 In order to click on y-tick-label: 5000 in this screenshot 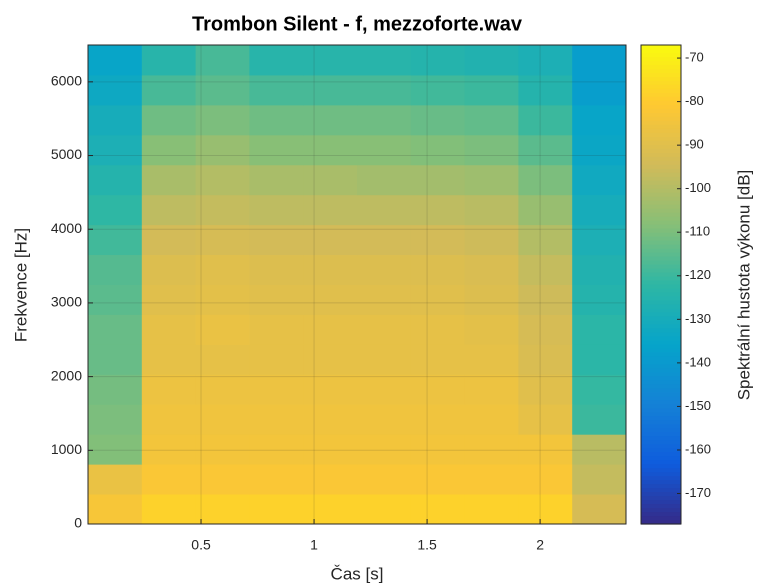, I will do `click(66, 154)`.